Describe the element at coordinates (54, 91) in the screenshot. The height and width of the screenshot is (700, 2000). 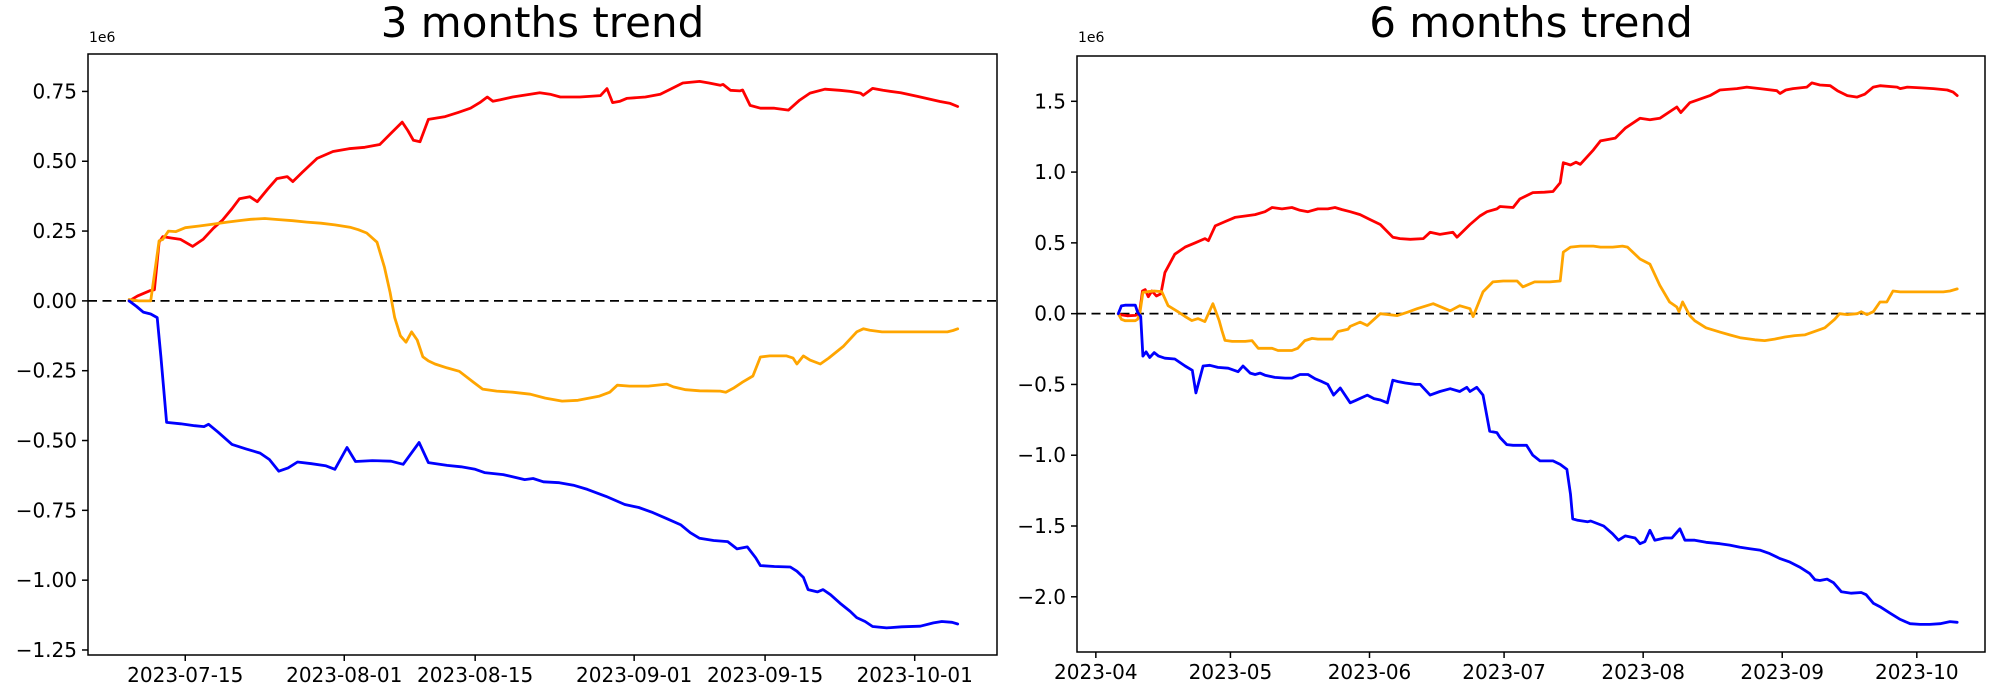
I see `y-tick-label: 0.75` at that location.